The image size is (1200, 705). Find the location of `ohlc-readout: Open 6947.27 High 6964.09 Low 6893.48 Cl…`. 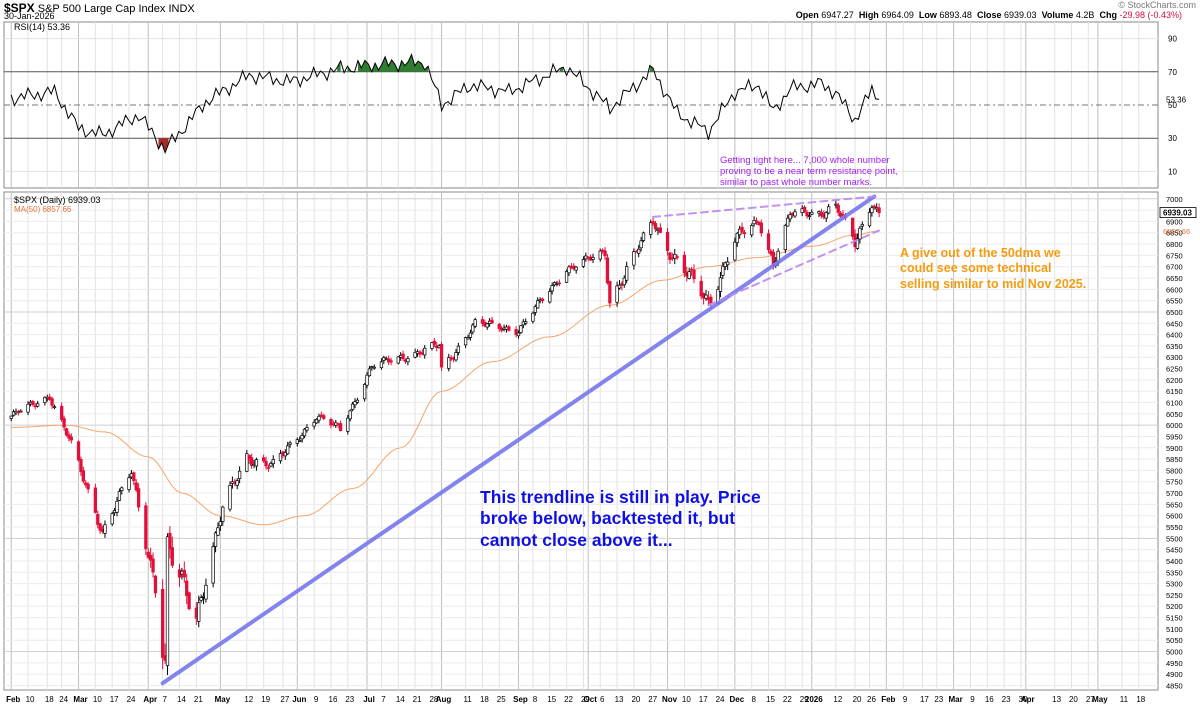

ohlc-readout: Open 6947.27 High 6964.09 Low 6893.48 Cl… is located at coordinates (989, 15).